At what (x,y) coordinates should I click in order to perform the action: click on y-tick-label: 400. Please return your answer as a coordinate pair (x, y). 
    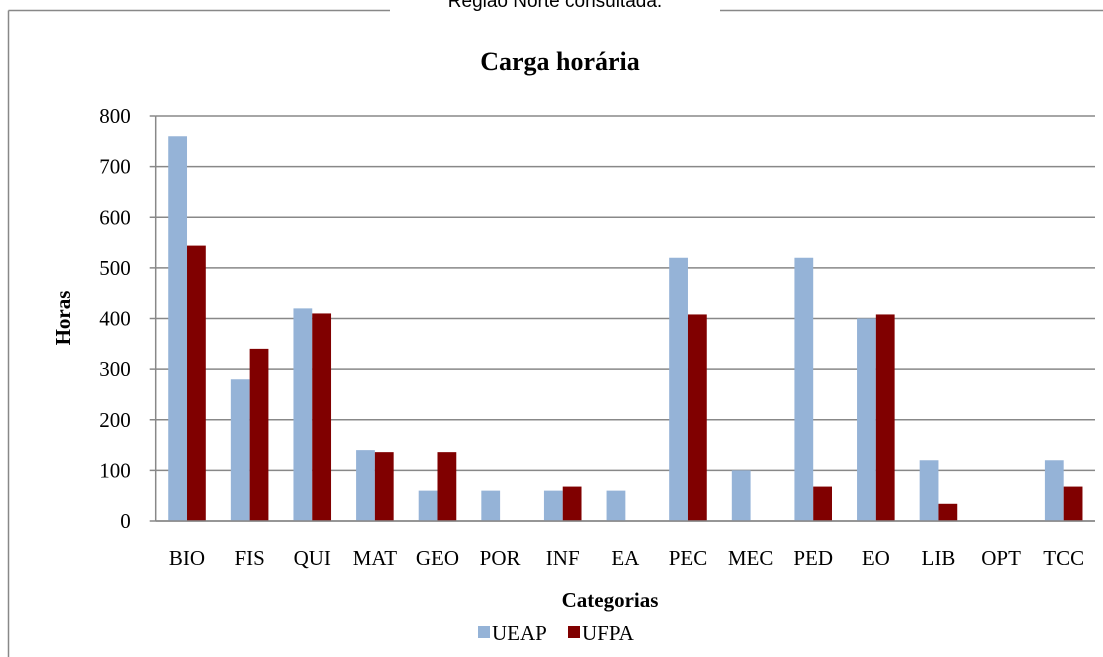
    Looking at the image, I should click on (115, 319).